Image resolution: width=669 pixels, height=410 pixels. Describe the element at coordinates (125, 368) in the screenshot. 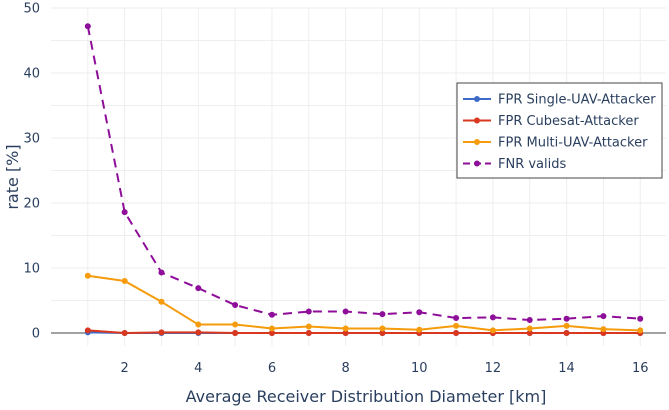

I see `x-tick-label: 2` at that location.